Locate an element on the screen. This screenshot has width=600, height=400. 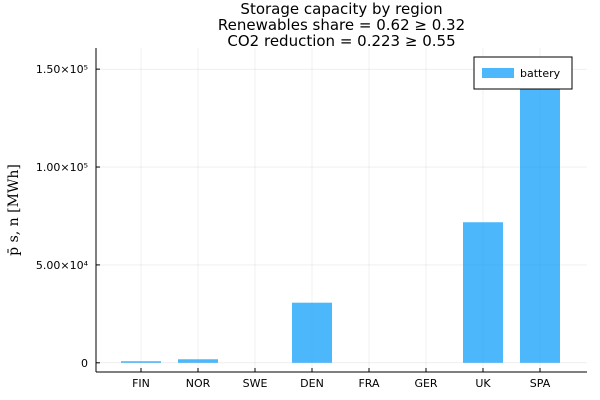
x-tick-label-swe: SWE is located at coordinates (255, 383).